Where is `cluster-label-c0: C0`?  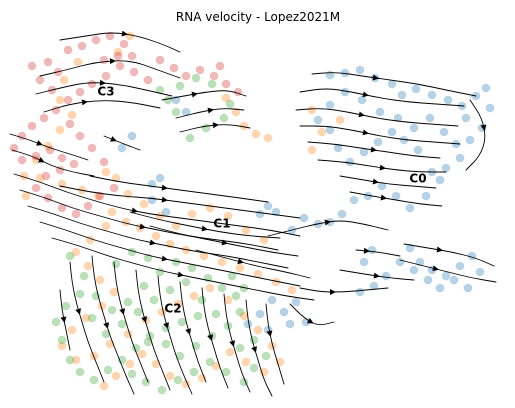 cluster-label-c0: C0 is located at coordinates (417, 179).